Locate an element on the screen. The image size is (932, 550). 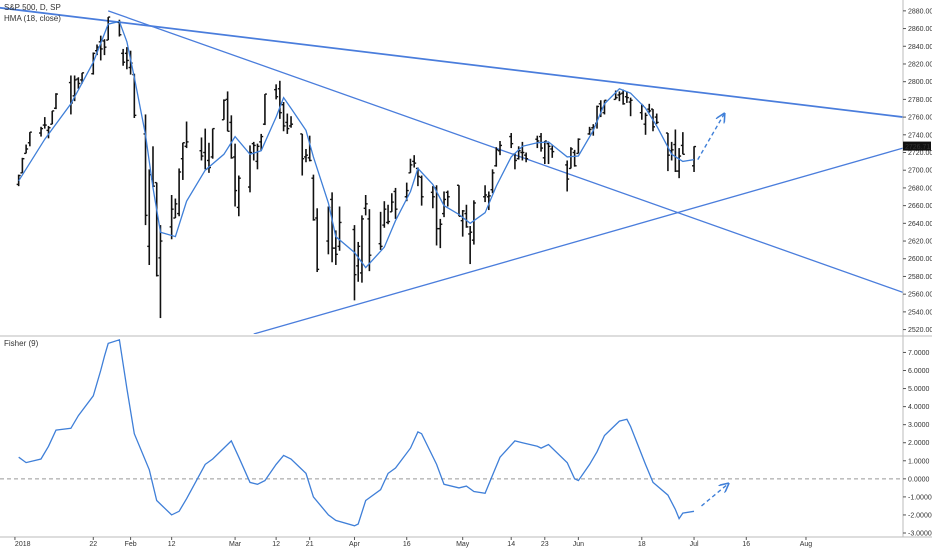
x-tick-label: 22 is located at coordinates (93, 544).